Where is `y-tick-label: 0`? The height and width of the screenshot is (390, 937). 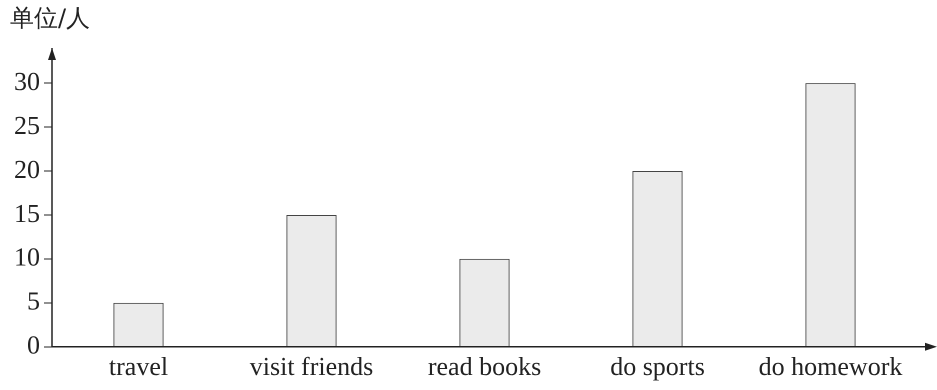
y-tick-label: 0 is located at coordinates (33, 345).